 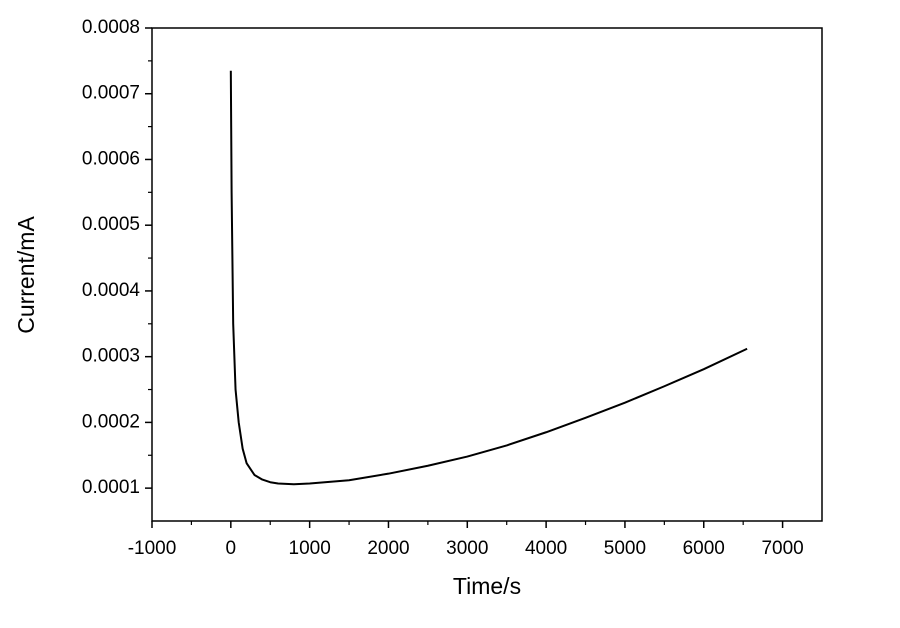 What do you see at coordinates (111, 224) in the screenshot?
I see `y-tick-label: 0.0005` at bounding box center [111, 224].